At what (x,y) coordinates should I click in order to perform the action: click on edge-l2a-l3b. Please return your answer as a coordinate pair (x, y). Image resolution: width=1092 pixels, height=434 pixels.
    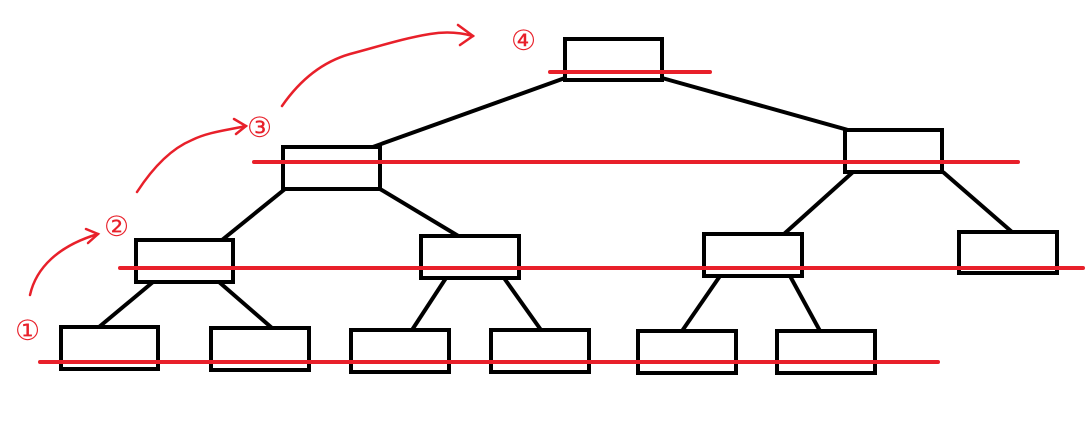
    Looking at the image, I should click on (420, 213).